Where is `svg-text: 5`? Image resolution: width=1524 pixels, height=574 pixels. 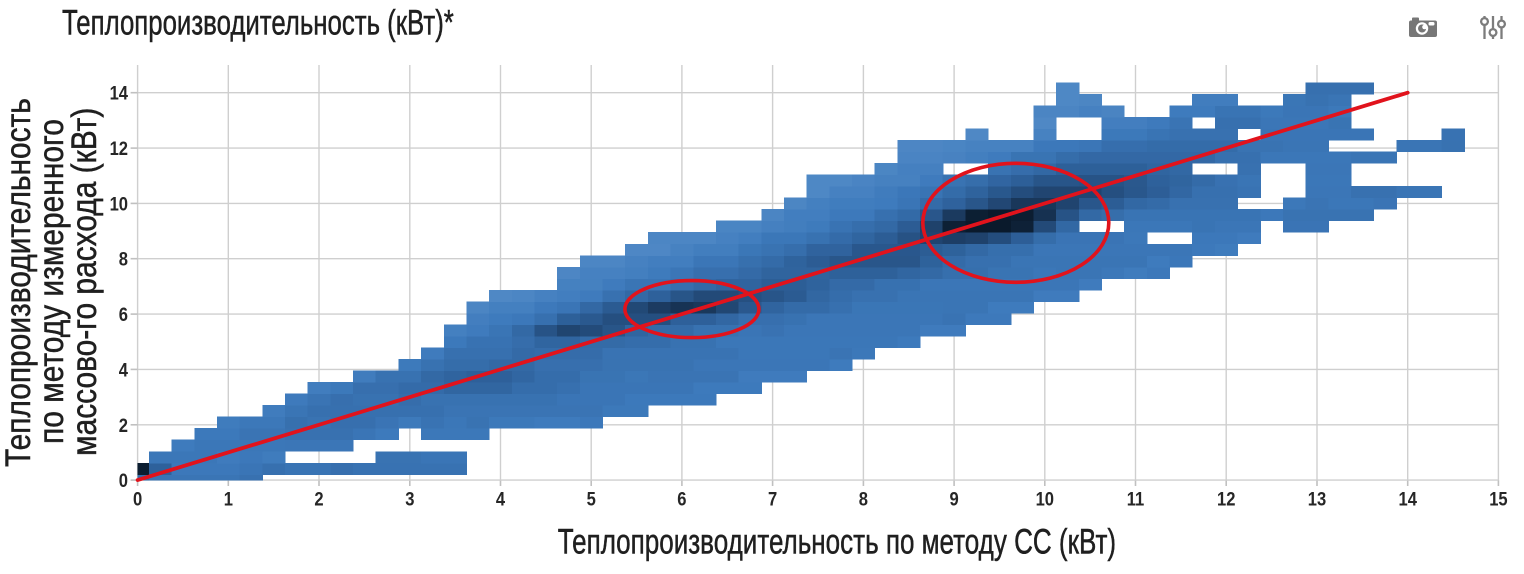 svg-text: 5 is located at coordinates (591, 499).